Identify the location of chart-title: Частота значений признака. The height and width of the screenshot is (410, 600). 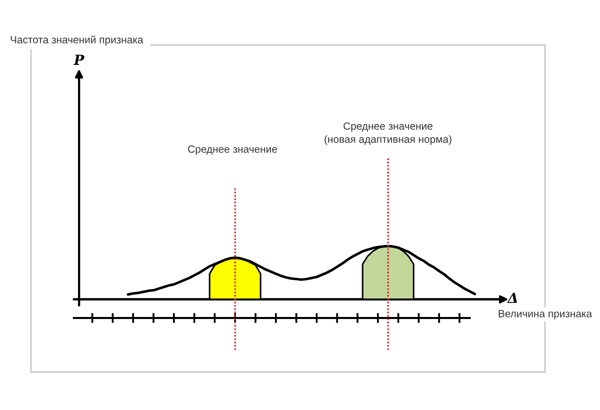
(77, 41).